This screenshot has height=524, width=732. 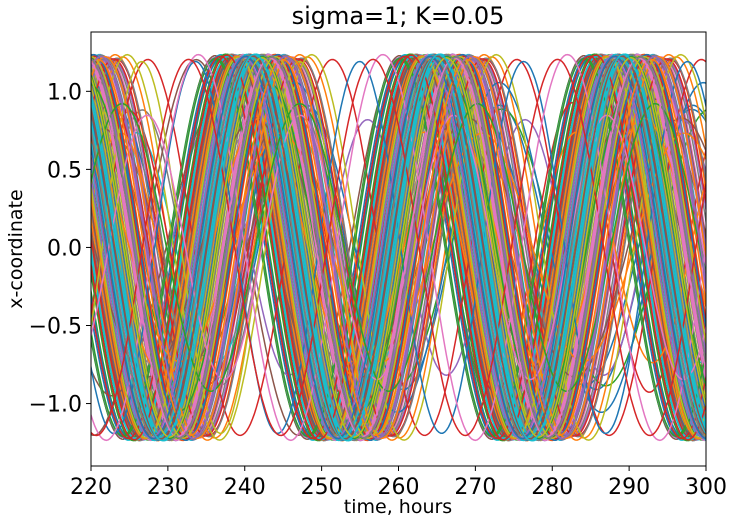 I want to click on y-tick-label: 1.0, so click(x=64, y=92).